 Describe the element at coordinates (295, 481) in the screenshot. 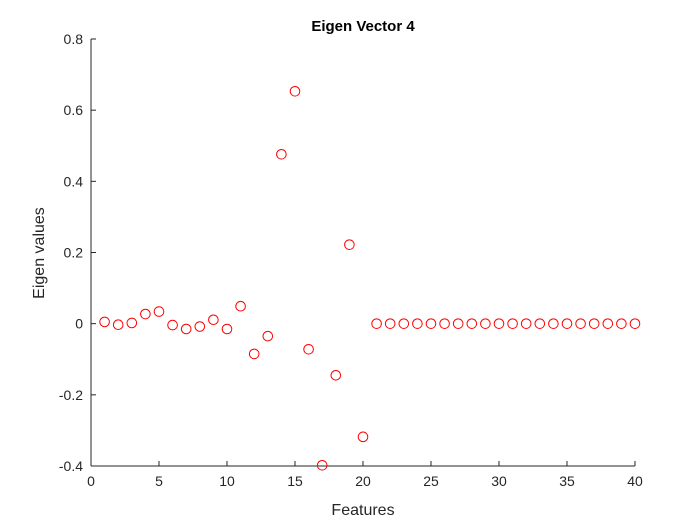

I see `x-tick-label: 15` at that location.